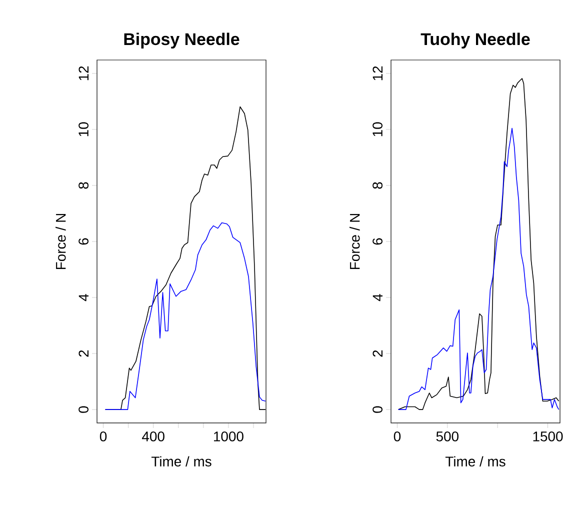 This screenshot has height=505, width=580. I want to click on chart-title: Biposy Needle, so click(182, 40).